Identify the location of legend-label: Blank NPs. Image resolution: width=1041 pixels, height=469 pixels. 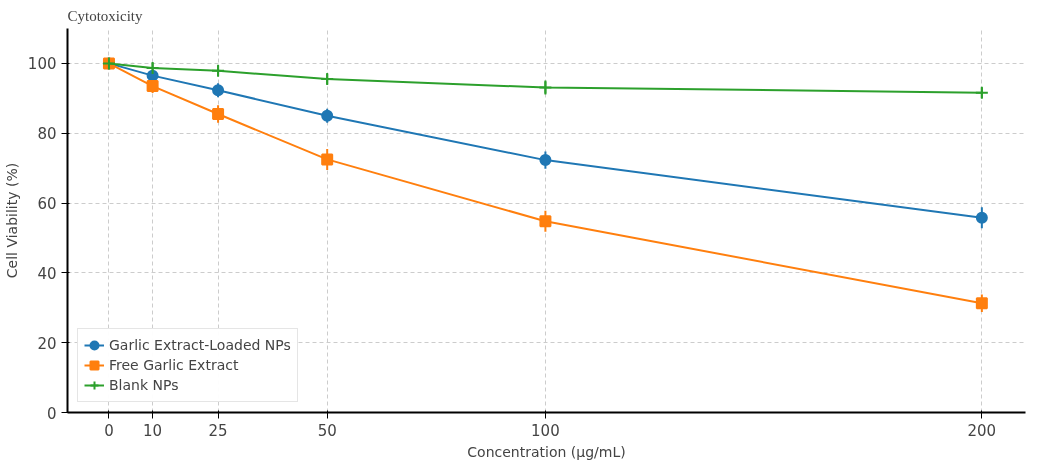
(144, 385).